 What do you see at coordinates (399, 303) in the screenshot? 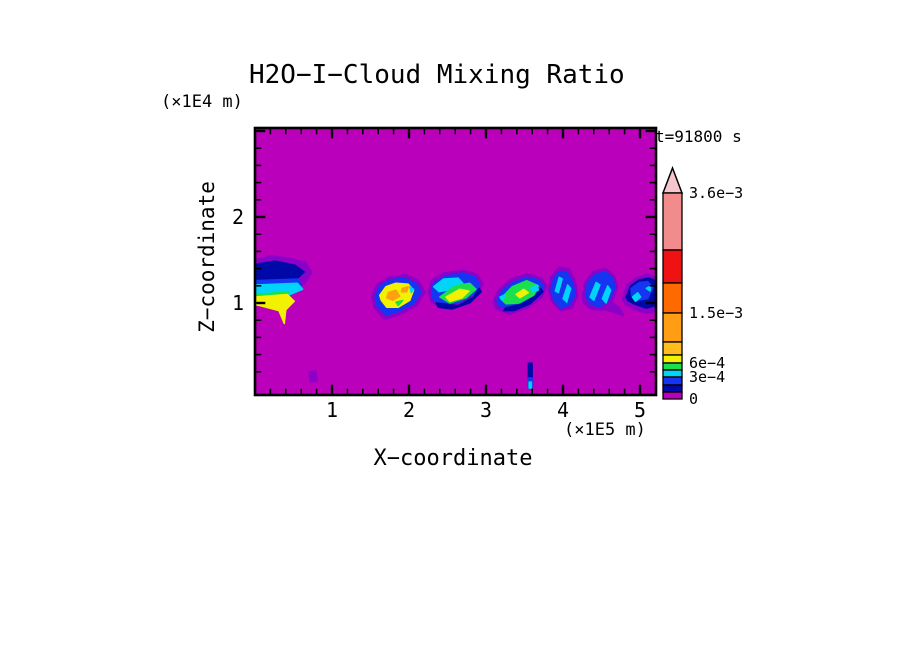
I see `contour-level-green` at bounding box center [399, 303].